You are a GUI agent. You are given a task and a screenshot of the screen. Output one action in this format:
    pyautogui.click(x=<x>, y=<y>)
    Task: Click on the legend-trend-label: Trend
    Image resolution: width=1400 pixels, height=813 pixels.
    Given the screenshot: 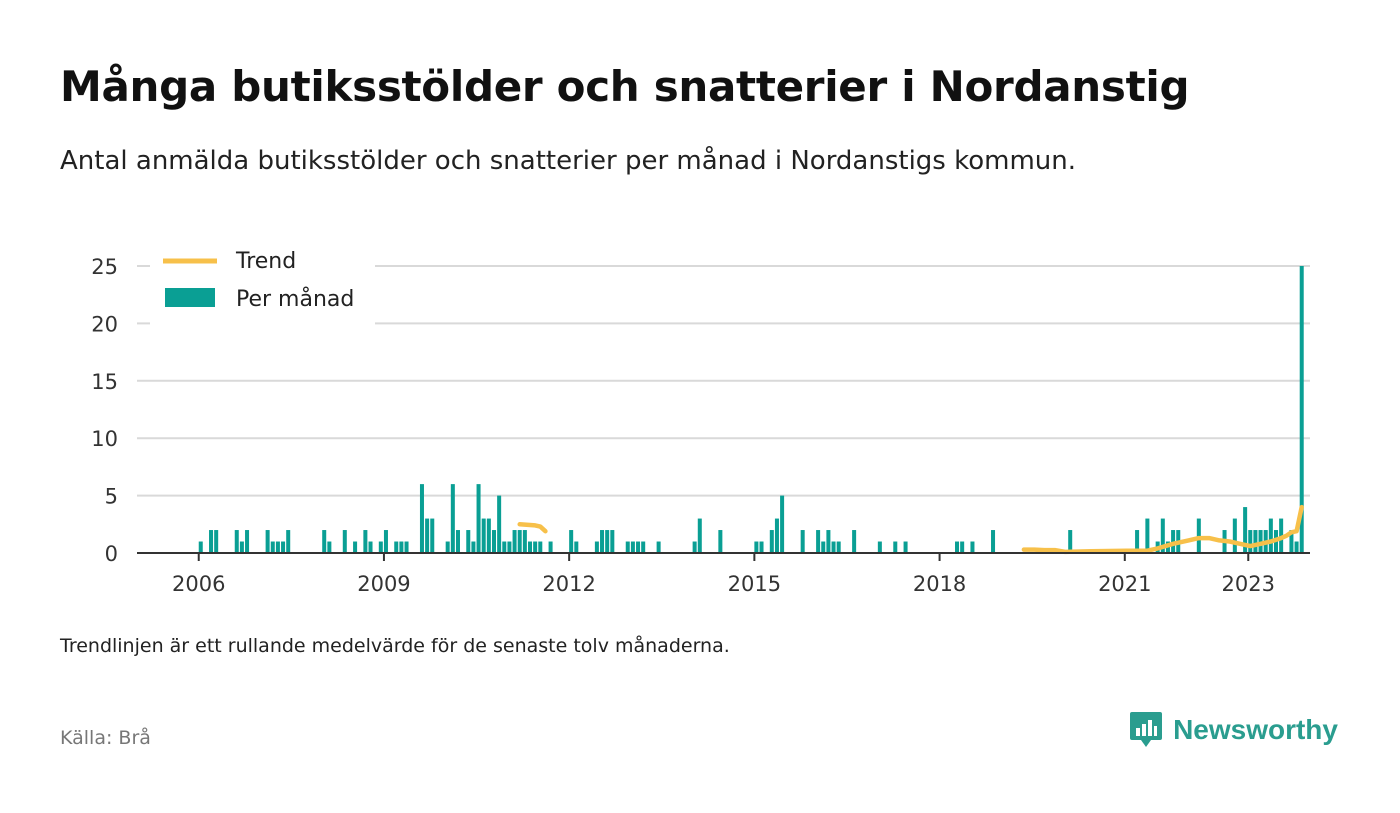 What is the action you would take?
    pyautogui.click(x=265, y=261)
    